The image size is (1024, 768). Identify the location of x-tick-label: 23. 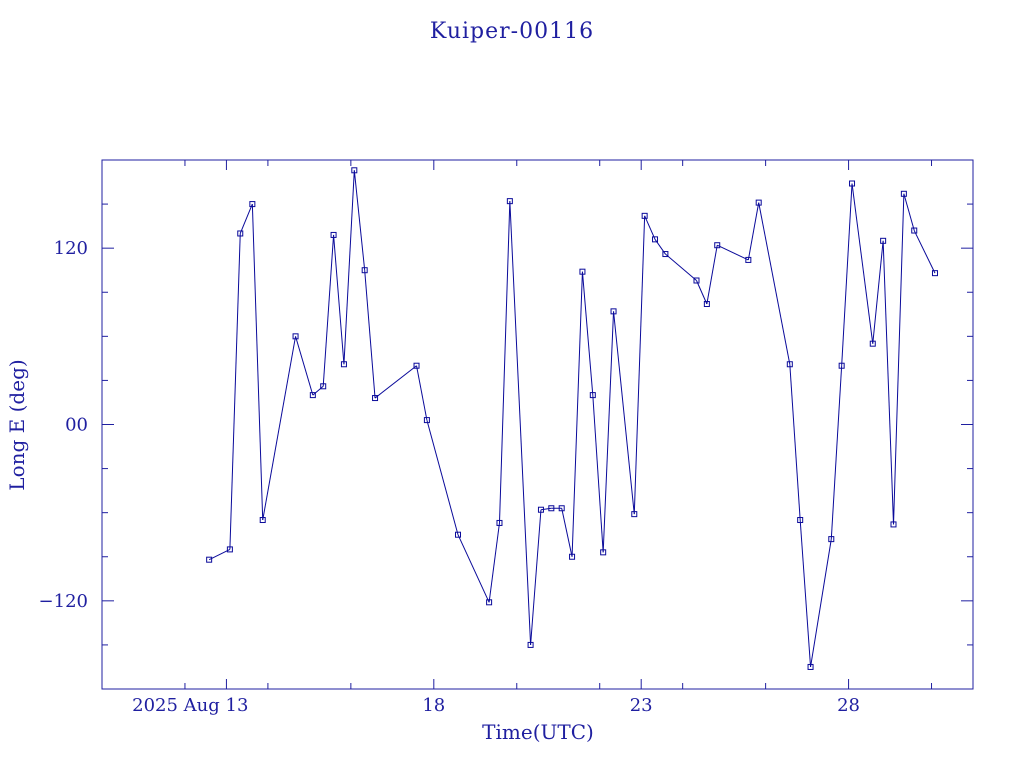
(641, 705).